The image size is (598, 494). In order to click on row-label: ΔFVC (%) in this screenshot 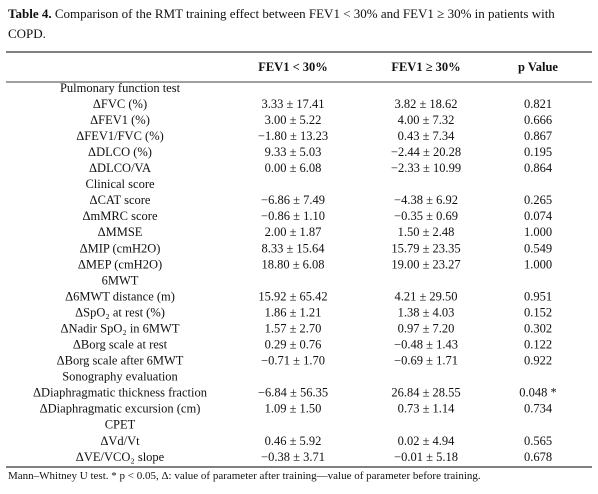, I will do `click(120, 104)`.